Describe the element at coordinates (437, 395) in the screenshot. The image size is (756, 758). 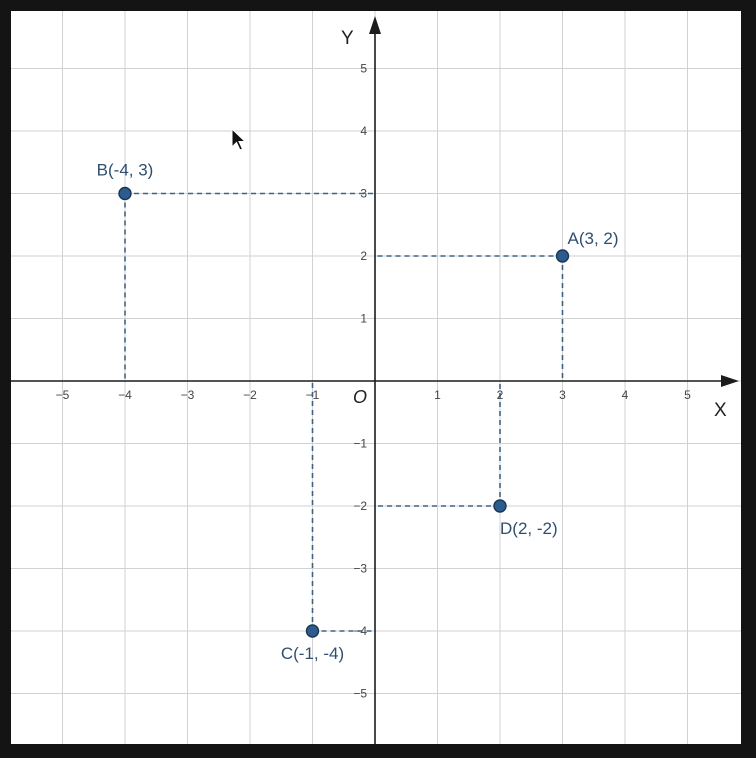
I see `x-tick-label: 1` at that location.